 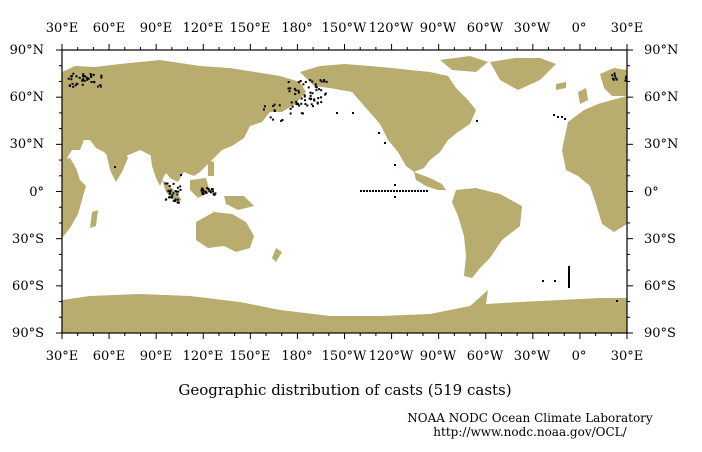 What do you see at coordinates (74, 198) in the screenshot?
I see `africa-south` at bounding box center [74, 198].